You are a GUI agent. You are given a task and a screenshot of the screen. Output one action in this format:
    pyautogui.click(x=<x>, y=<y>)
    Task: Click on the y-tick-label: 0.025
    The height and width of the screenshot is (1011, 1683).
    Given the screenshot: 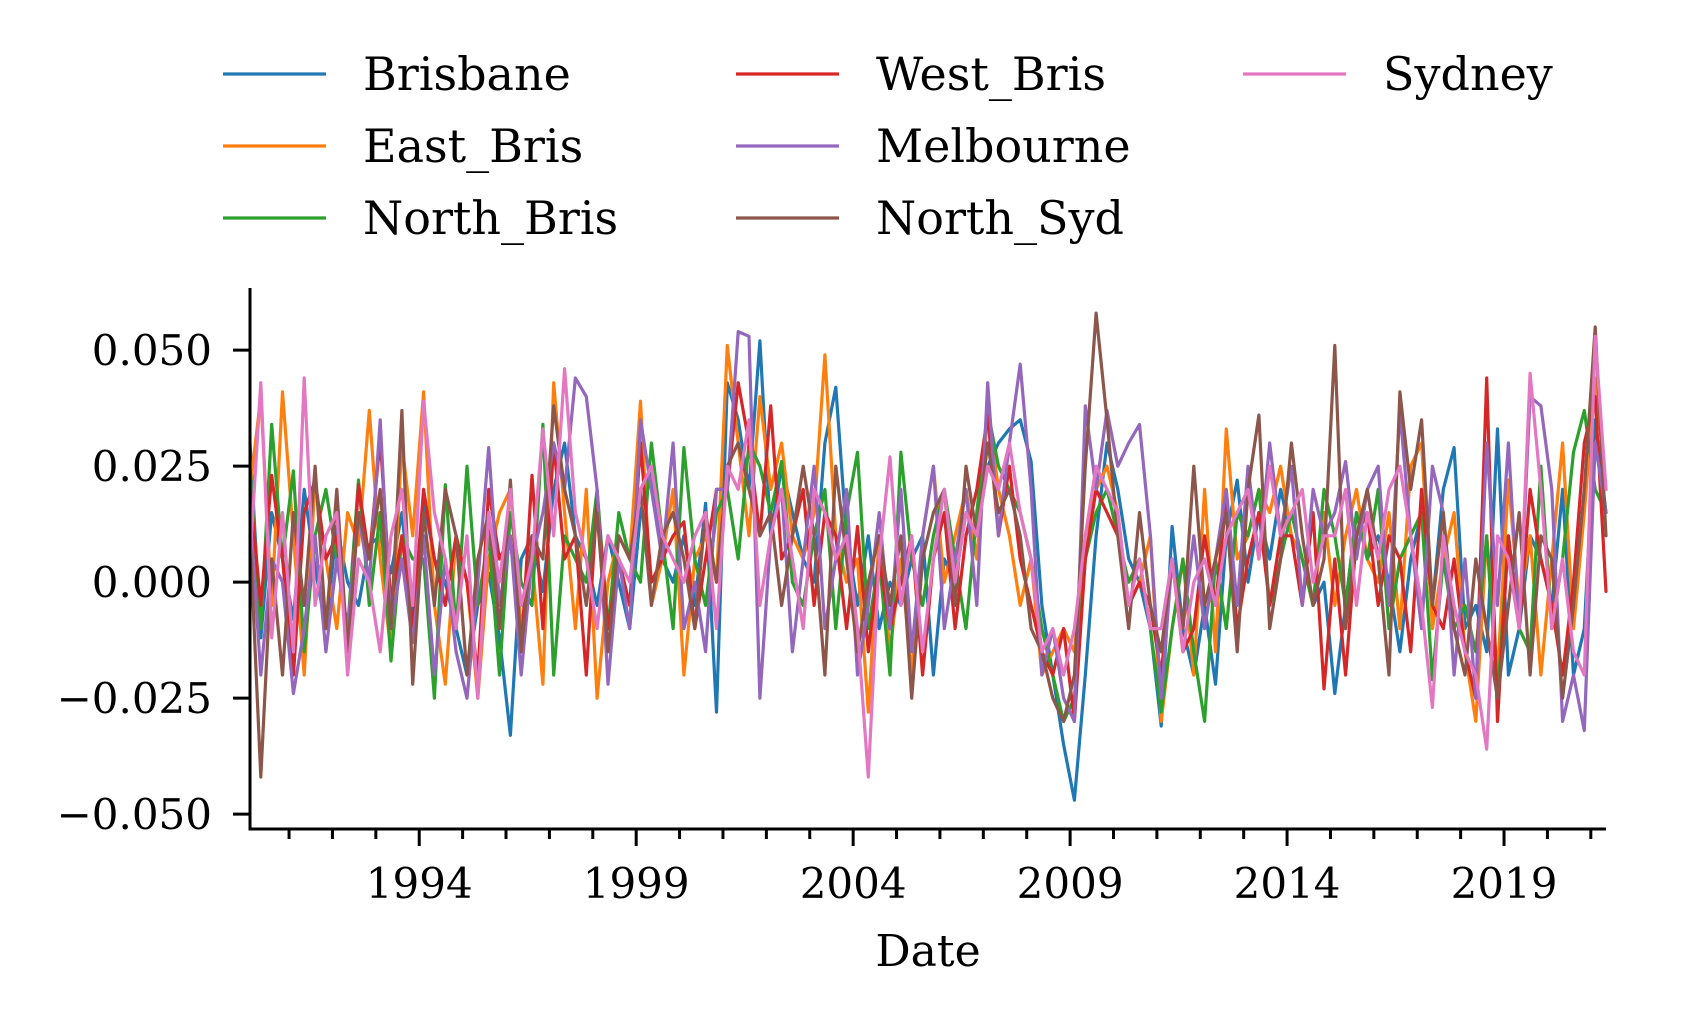 What is the action you would take?
    pyautogui.click(x=152, y=466)
    